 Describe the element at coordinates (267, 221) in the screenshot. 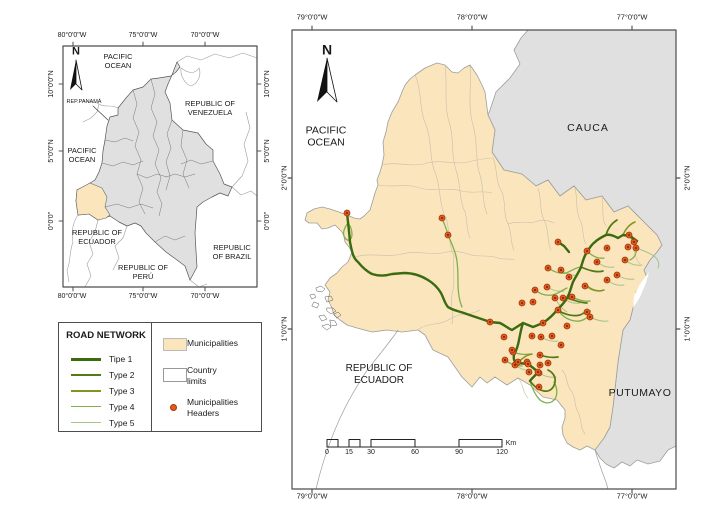

I see `inset-ytick-0-right: 0°0'0"` at that location.